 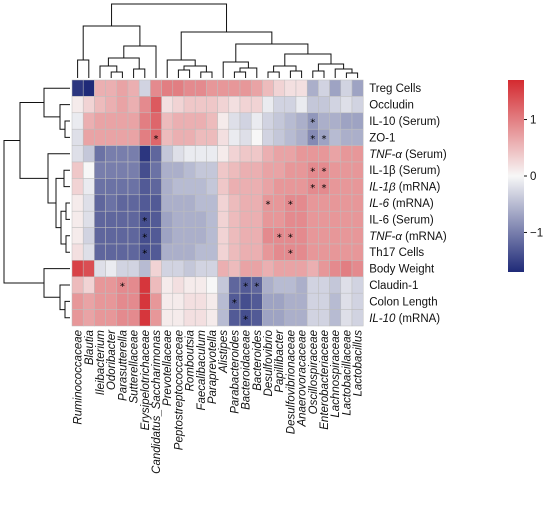 I want to click on column-label: Alistipes, so click(x=224, y=352).